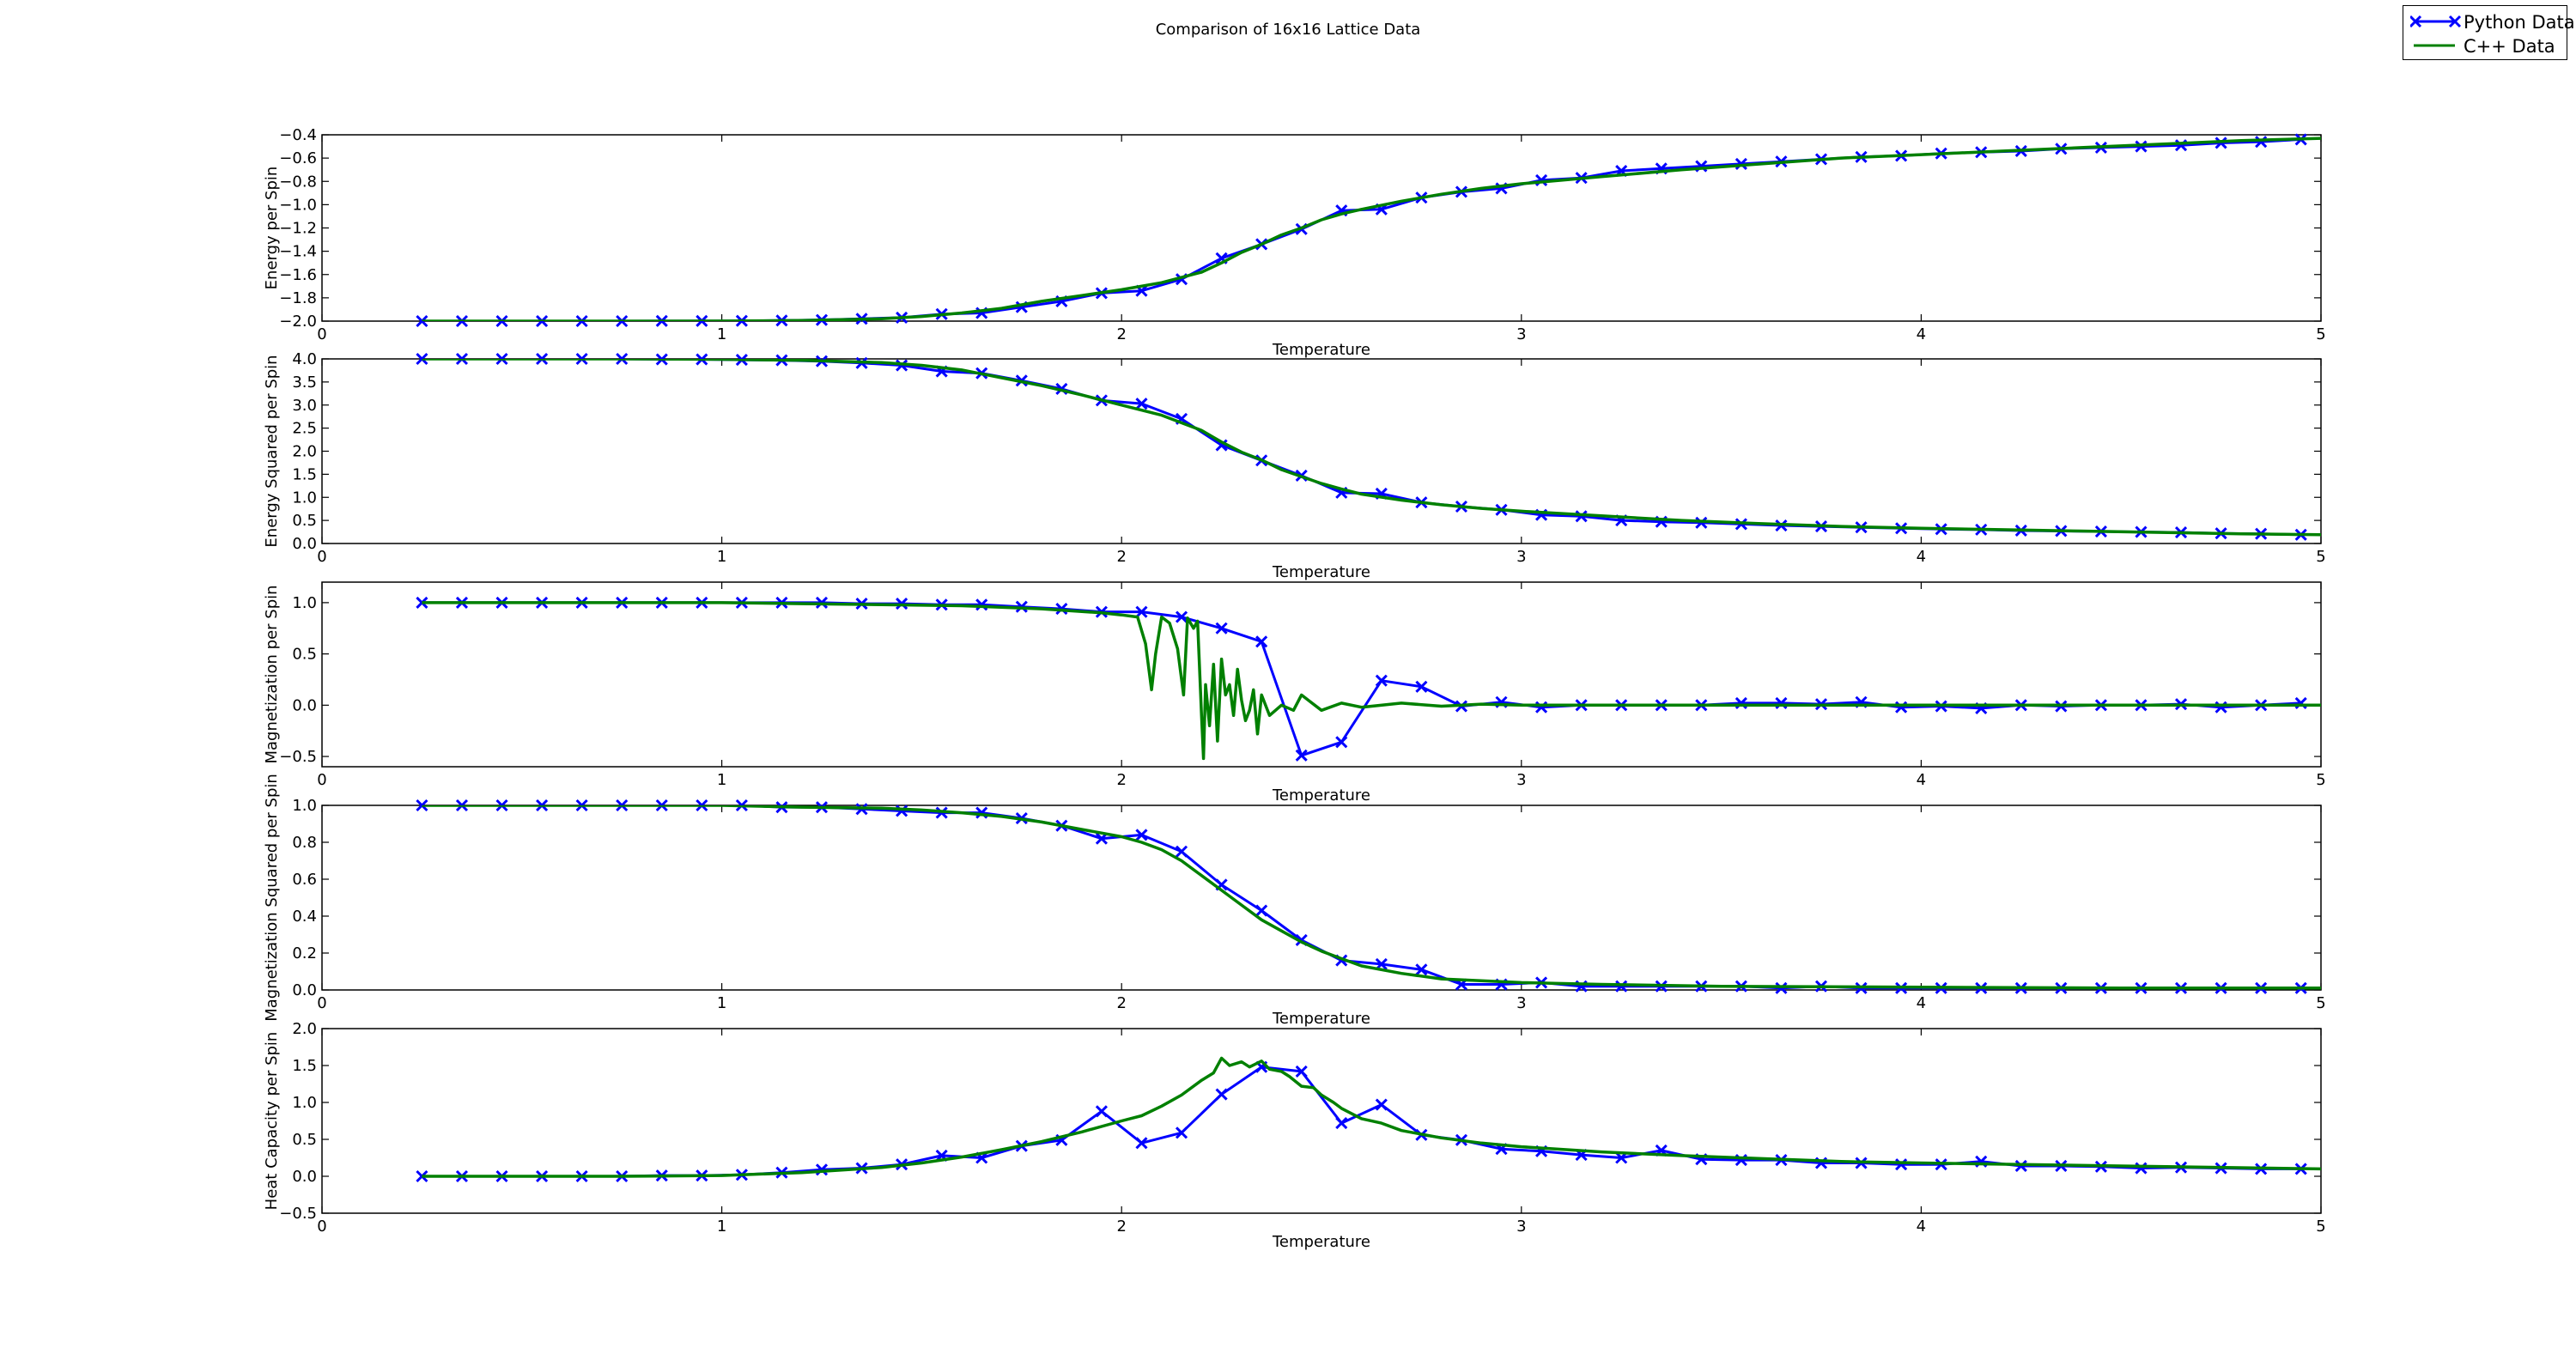 The height and width of the screenshot is (1348, 2576). What do you see at coordinates (2261, 142) in the screenshot?
I see `panel1-python-point` at bounding box center [2261, 142].